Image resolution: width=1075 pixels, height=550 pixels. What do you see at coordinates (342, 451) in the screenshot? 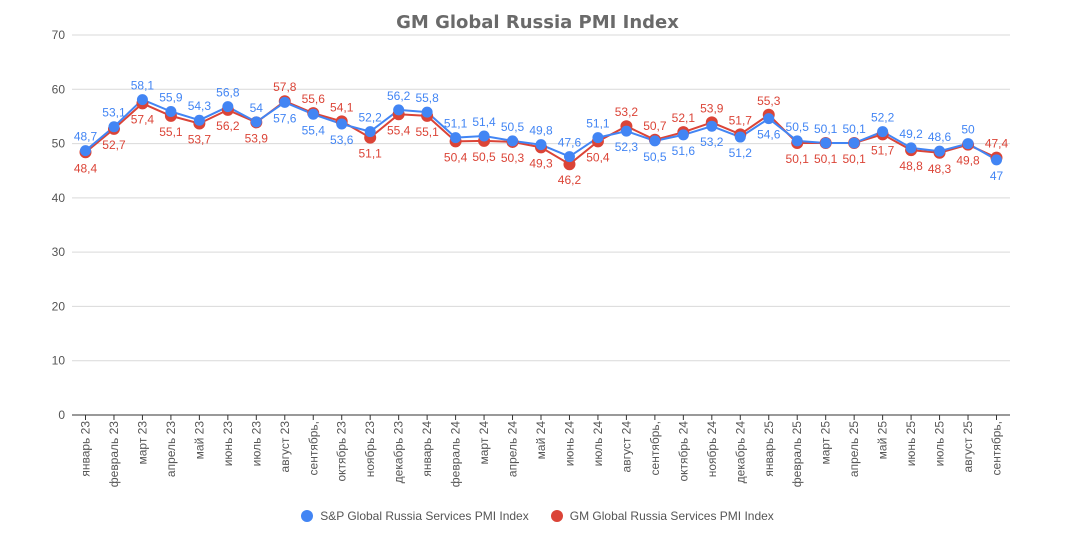
I see `x-tick-label: октябрь 23` at bounding box center [342, 451].